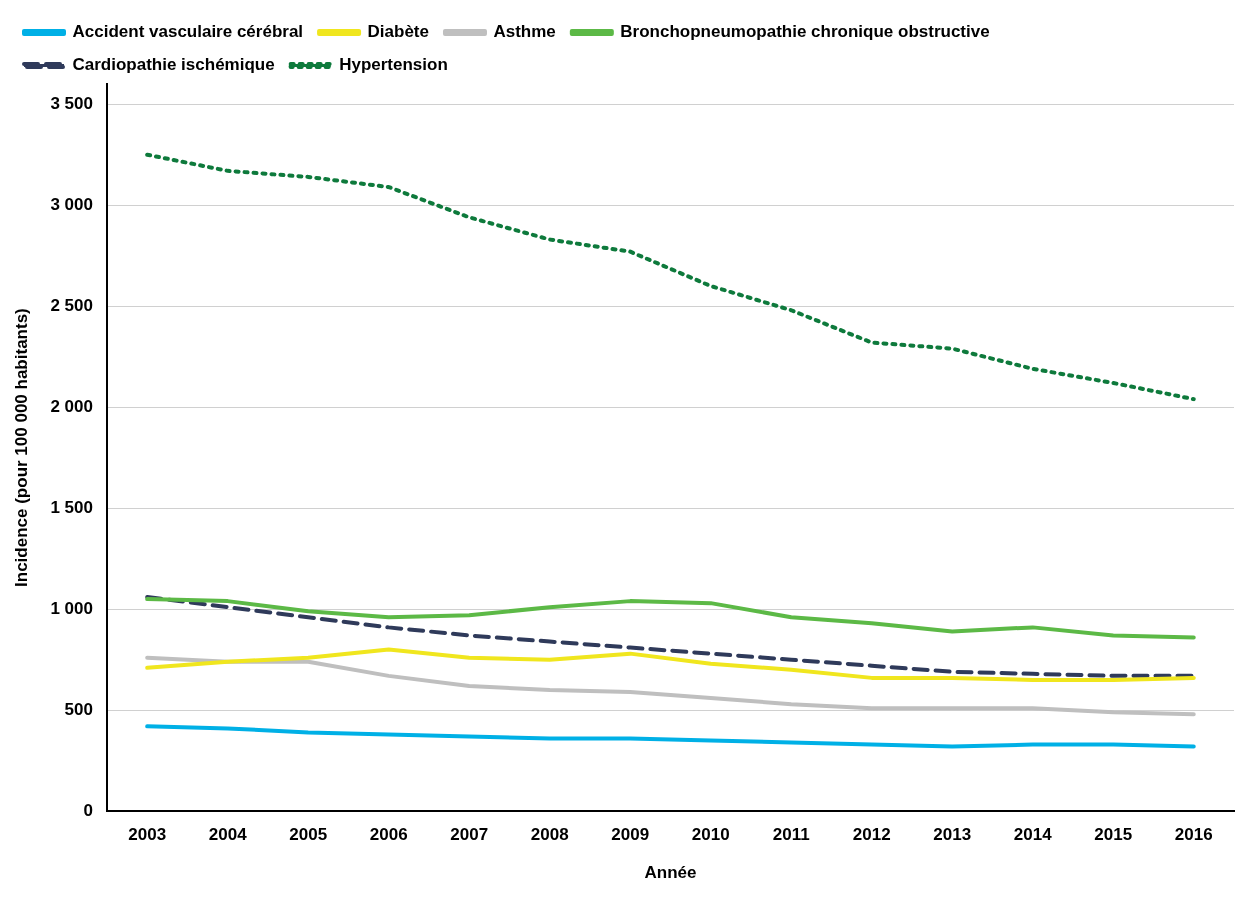  Describe the element at coordinates (308, 835) in the screenshot. I see `x-tick-label: 2005` at that location.